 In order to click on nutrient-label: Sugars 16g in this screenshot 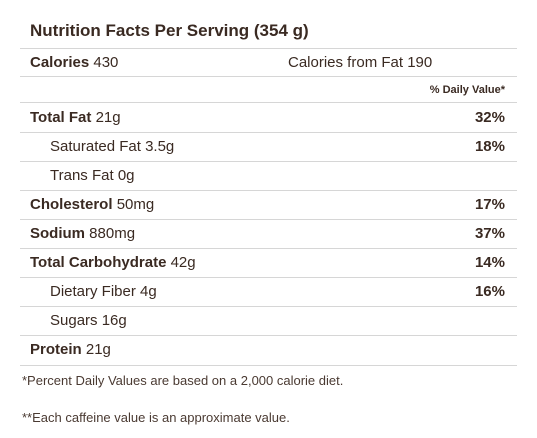, I will do `click(88, 320)`.